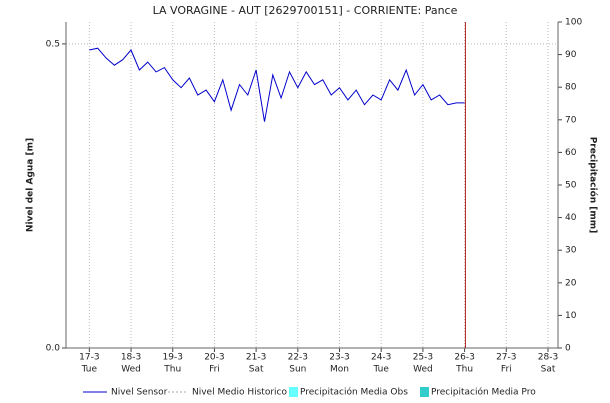  Describe the element at coordinates (483, 392) in the screenshot. I see `legend-label: Precipitación Media Pro` at that location.